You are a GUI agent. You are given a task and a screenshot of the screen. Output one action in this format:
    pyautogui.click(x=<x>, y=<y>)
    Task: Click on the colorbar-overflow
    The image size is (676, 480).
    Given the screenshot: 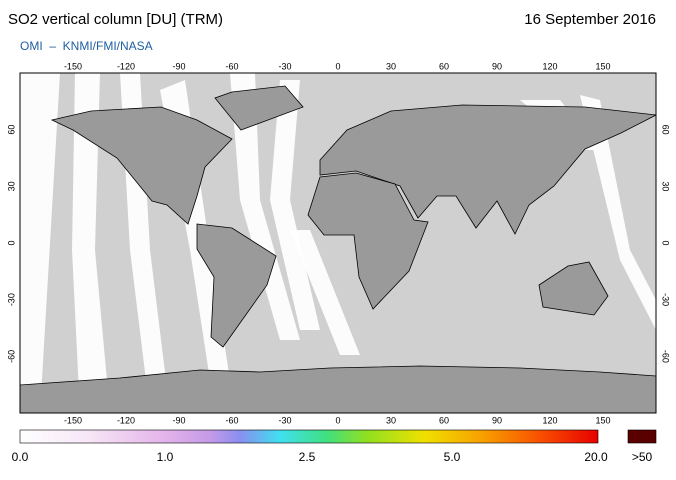 What is the action you would take?
    pyautogui.click(x=642, y=436)
    